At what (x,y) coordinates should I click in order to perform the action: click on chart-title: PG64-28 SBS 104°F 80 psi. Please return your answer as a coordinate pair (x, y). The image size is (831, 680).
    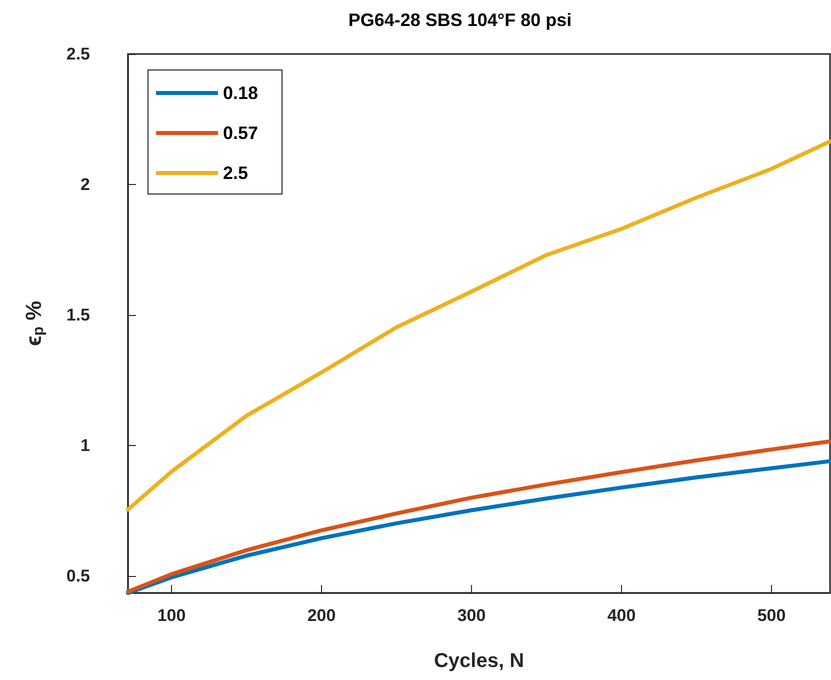
    Looking at the image, I should click on (460, 20).